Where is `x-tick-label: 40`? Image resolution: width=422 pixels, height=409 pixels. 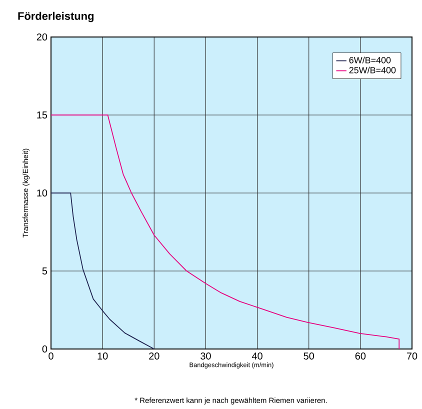
x-tick-label: 40 is located at coordinates (257, 356).